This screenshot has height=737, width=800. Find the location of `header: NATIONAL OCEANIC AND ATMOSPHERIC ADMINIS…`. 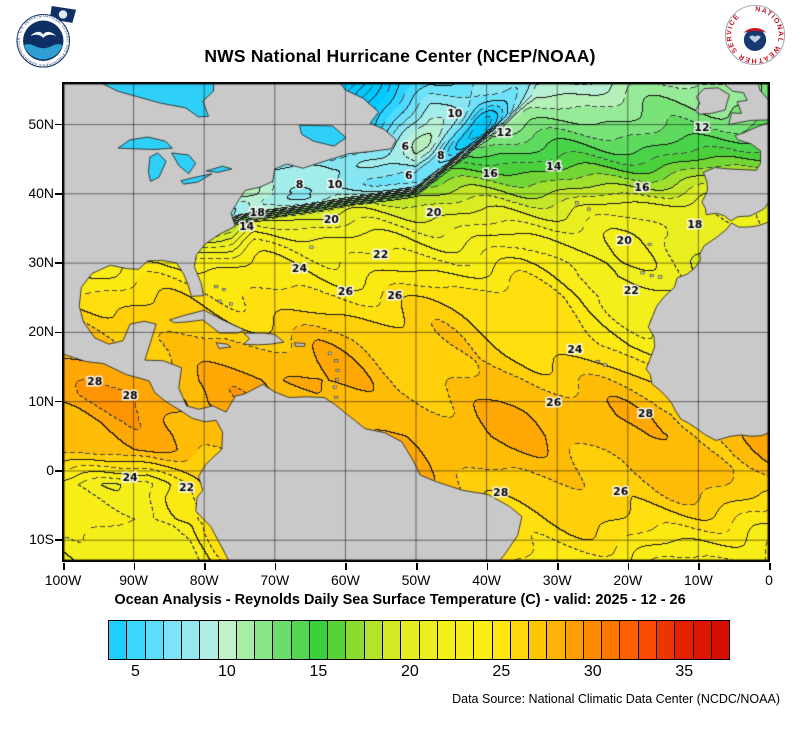

header: NATIONAL OCEANIC AND ATMOSPHERIC ADMINIS… is located at coordinates (400, 41).